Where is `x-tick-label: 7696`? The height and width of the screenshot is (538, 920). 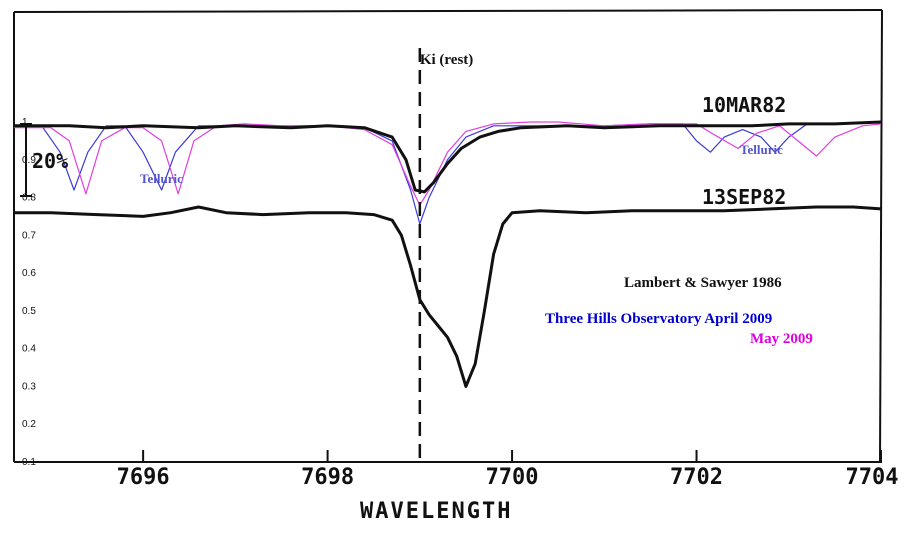
x-tick-label: 7696 is located at coordinates (143, 477).